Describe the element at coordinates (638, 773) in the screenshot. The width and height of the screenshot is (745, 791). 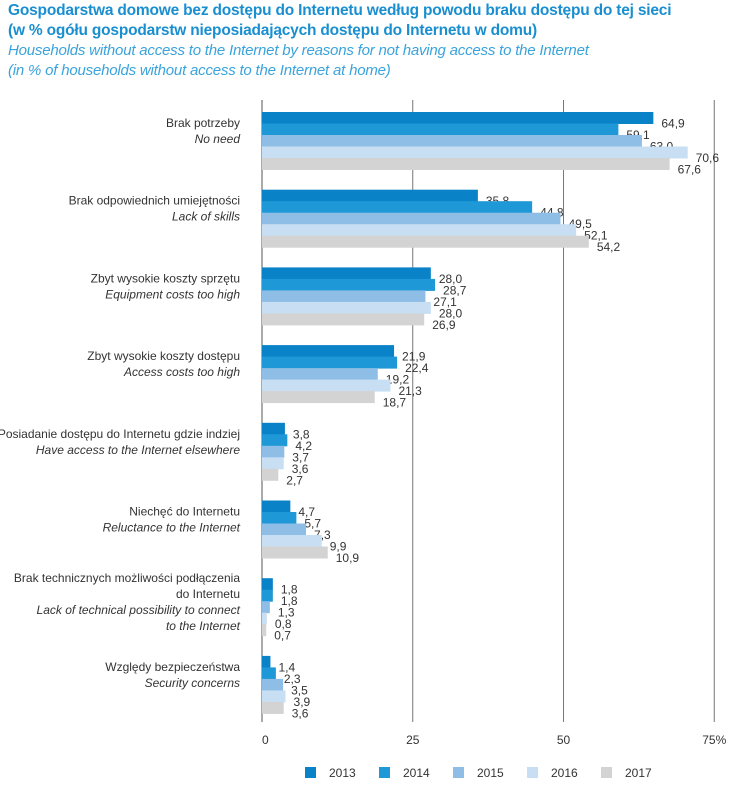
I see `legend-label: 2017` at that location.